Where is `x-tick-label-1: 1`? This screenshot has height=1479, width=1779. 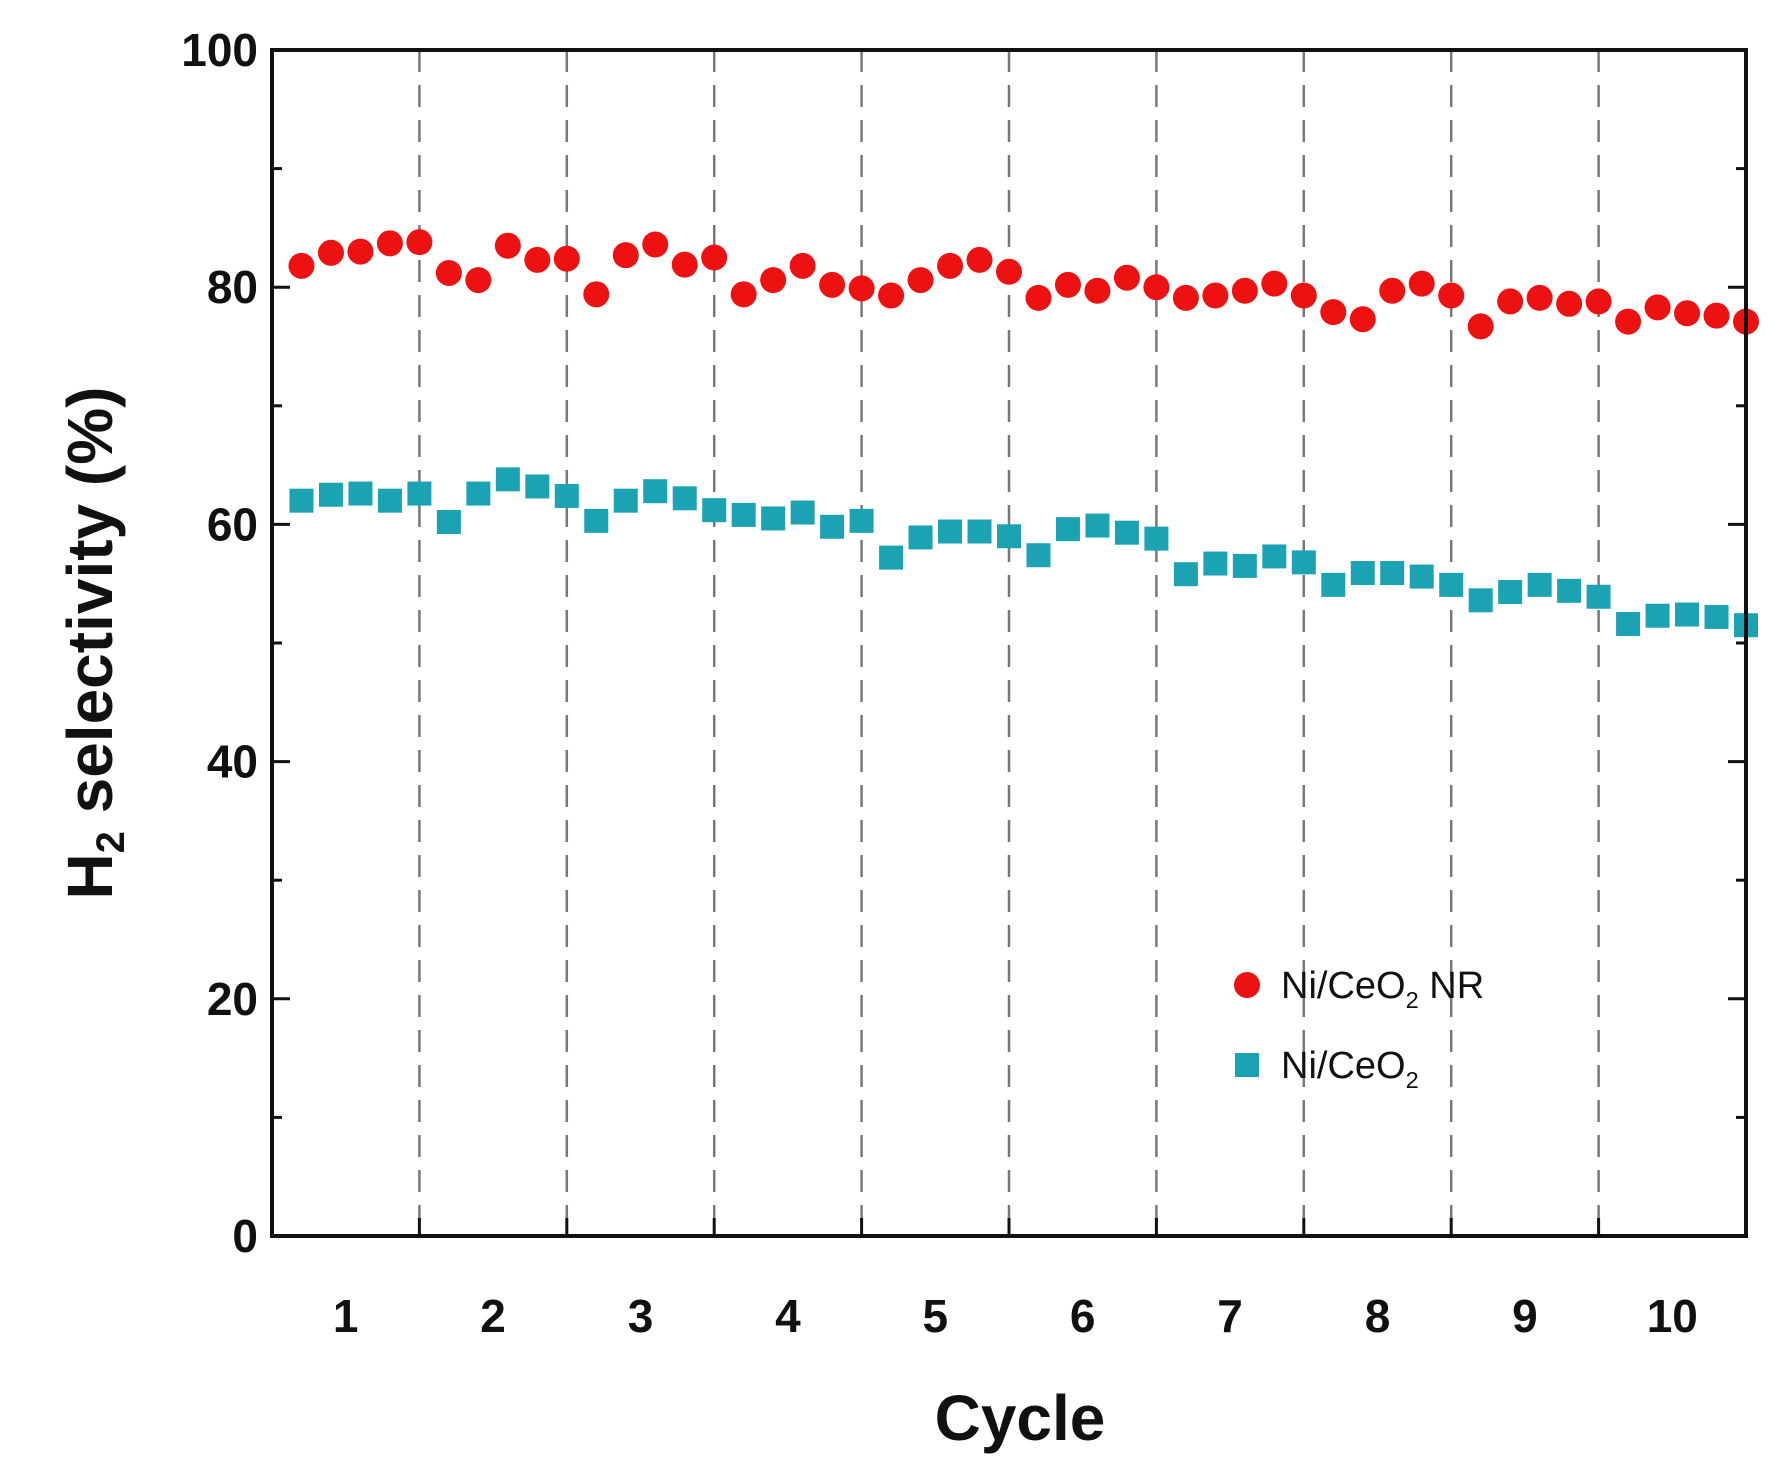 x-tick-label-1: 1 is located at coordinates (346, 1316).